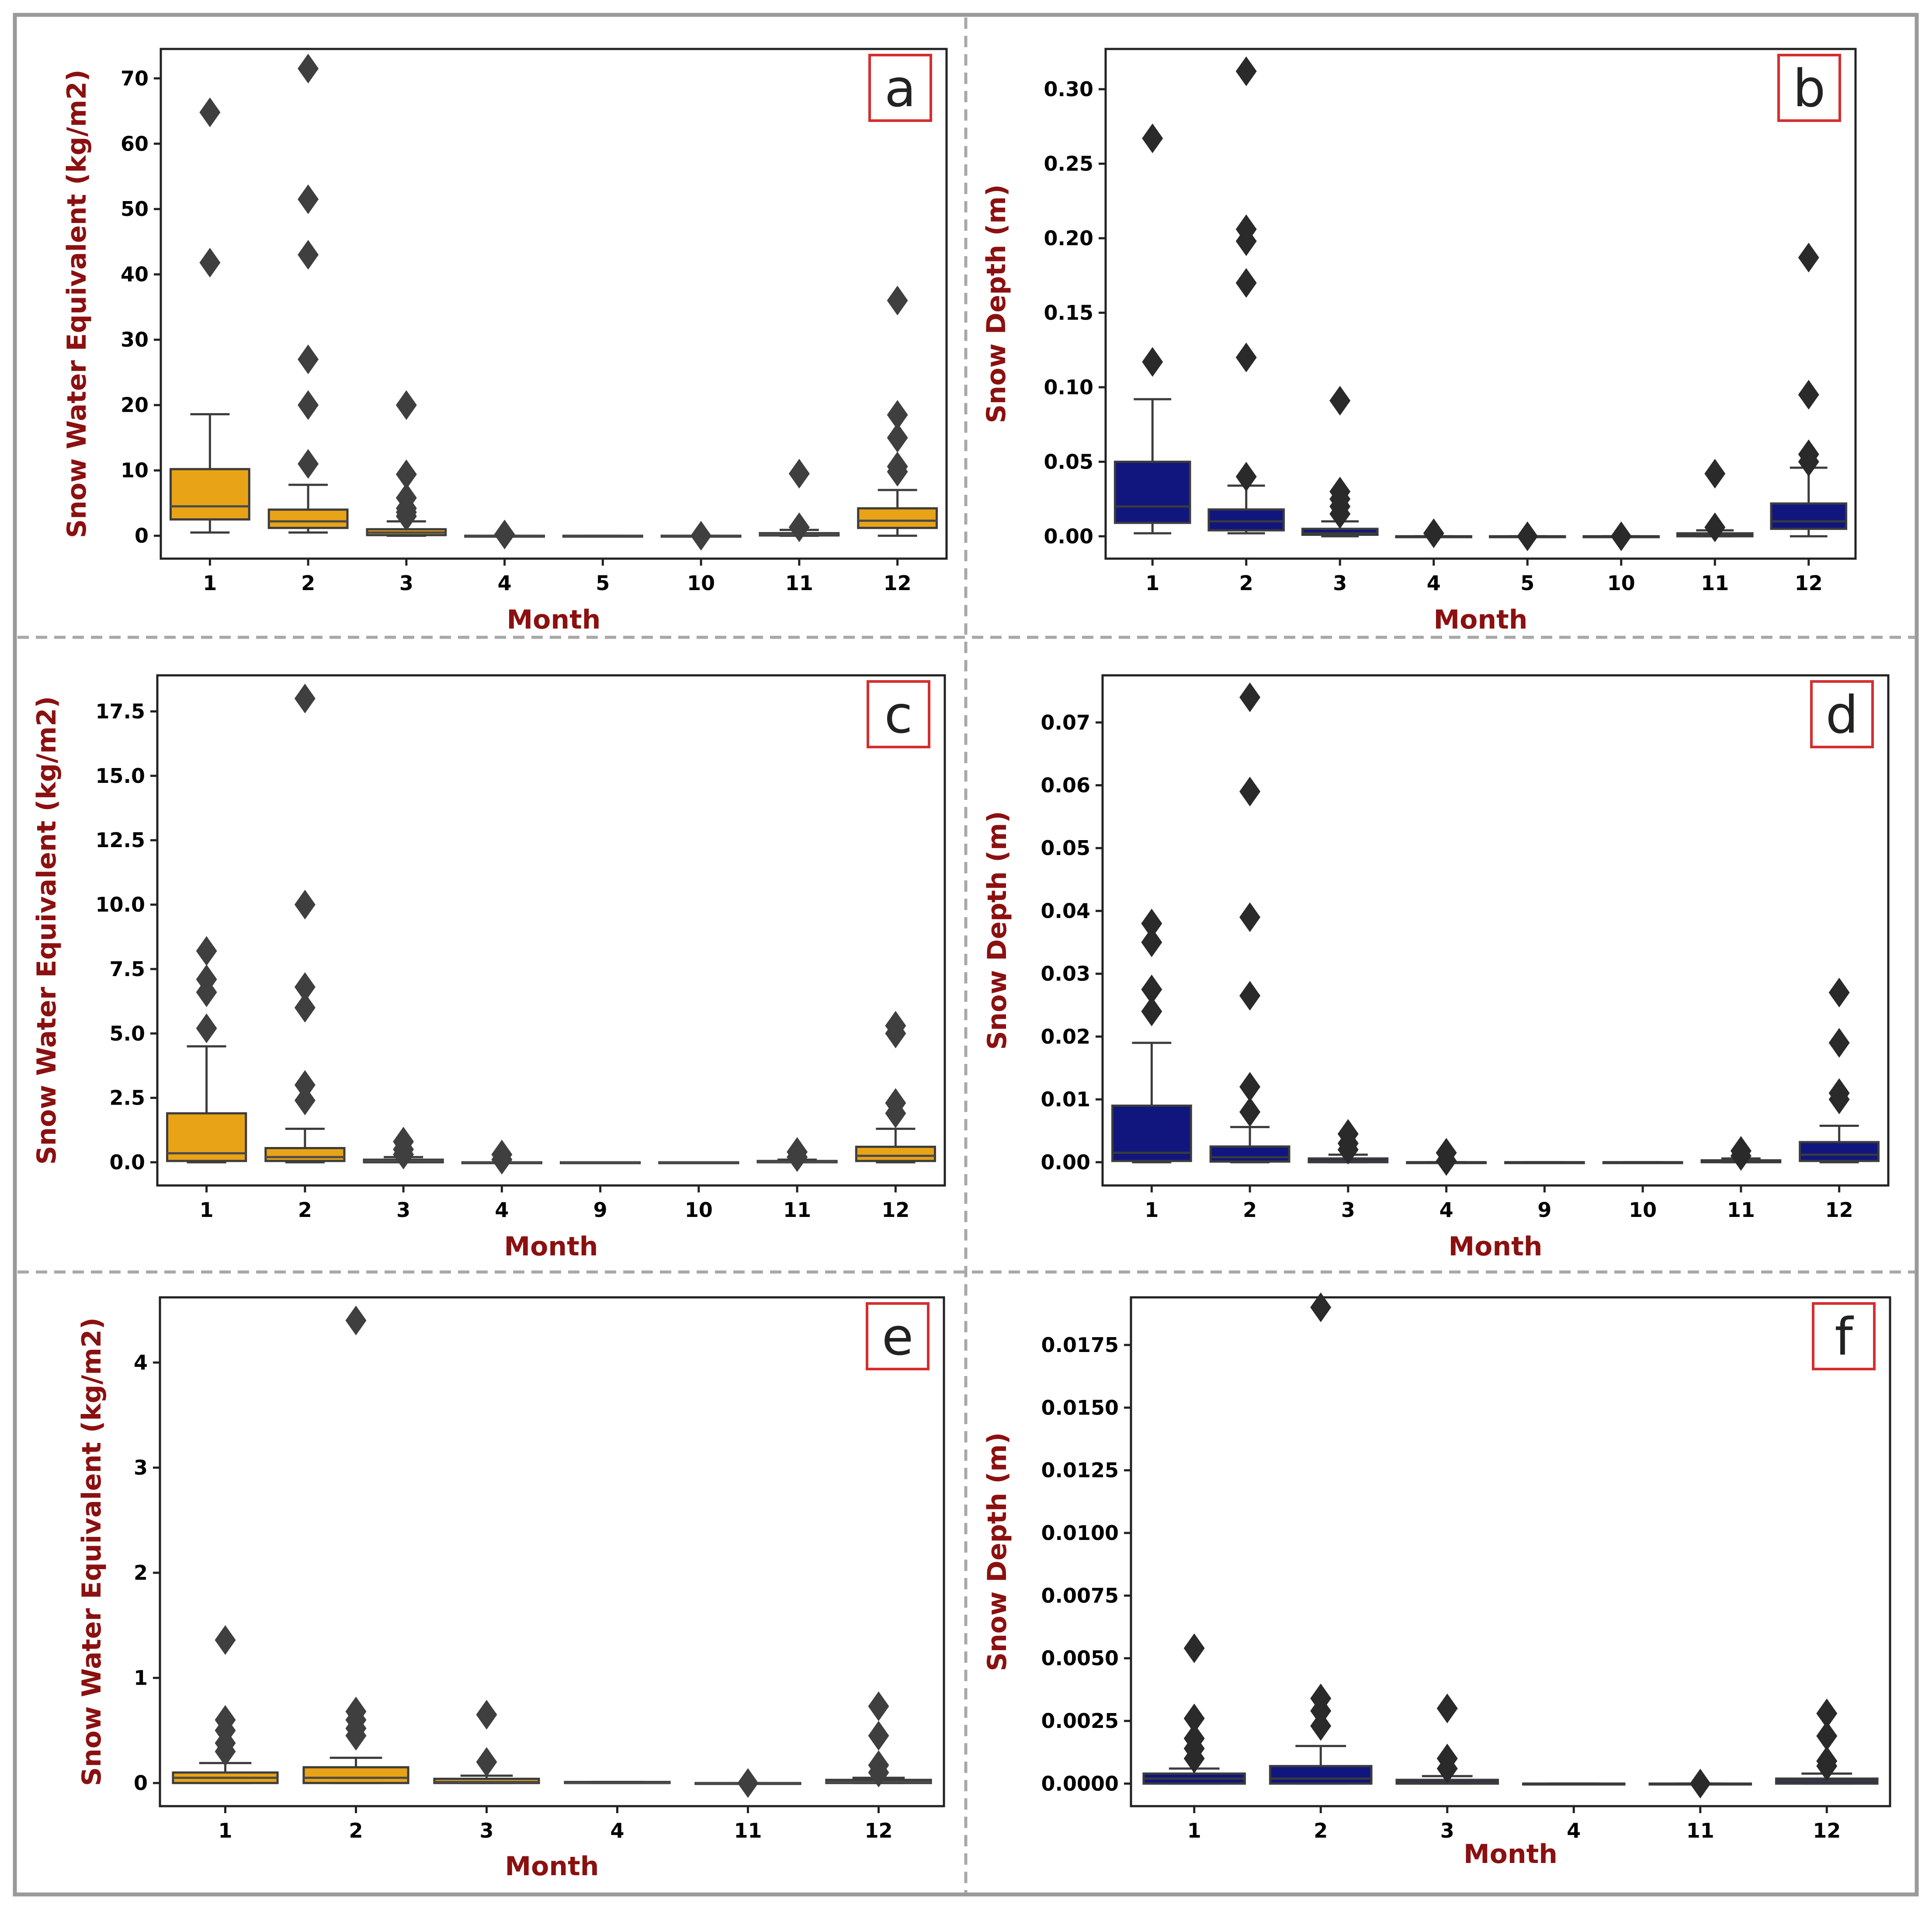  What do you see at coordinates (1080, 1658) in the screenshot?
I see `y-tick-label: 0.0050` at bounding box center [1080, 1658].